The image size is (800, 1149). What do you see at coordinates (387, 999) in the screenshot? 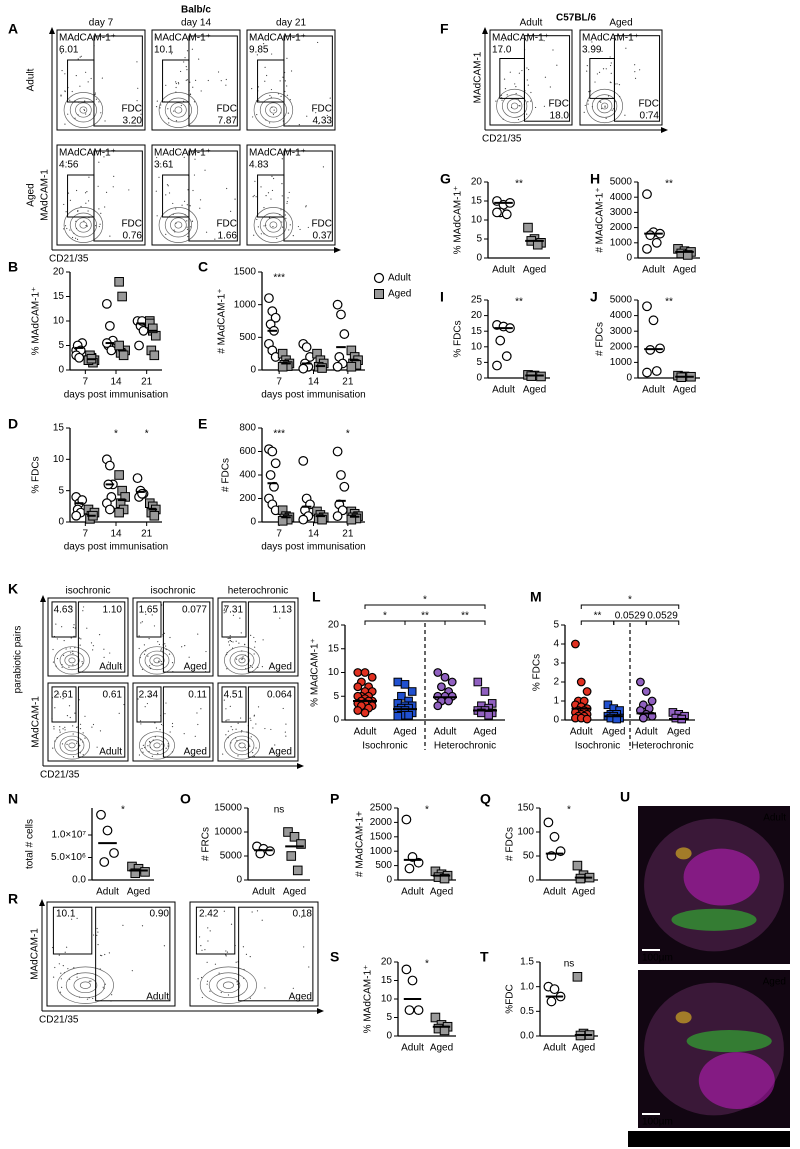
I see `y-tick-label: 10` at bounding box center [387, 999].